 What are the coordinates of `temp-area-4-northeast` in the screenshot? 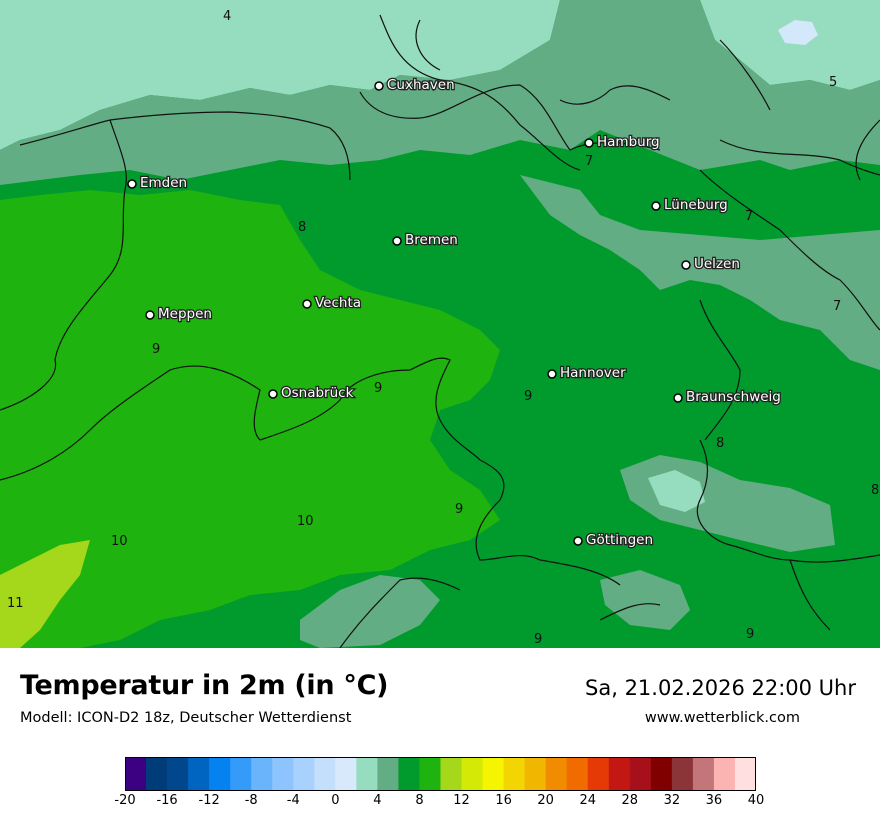 It's located at (790, 45).